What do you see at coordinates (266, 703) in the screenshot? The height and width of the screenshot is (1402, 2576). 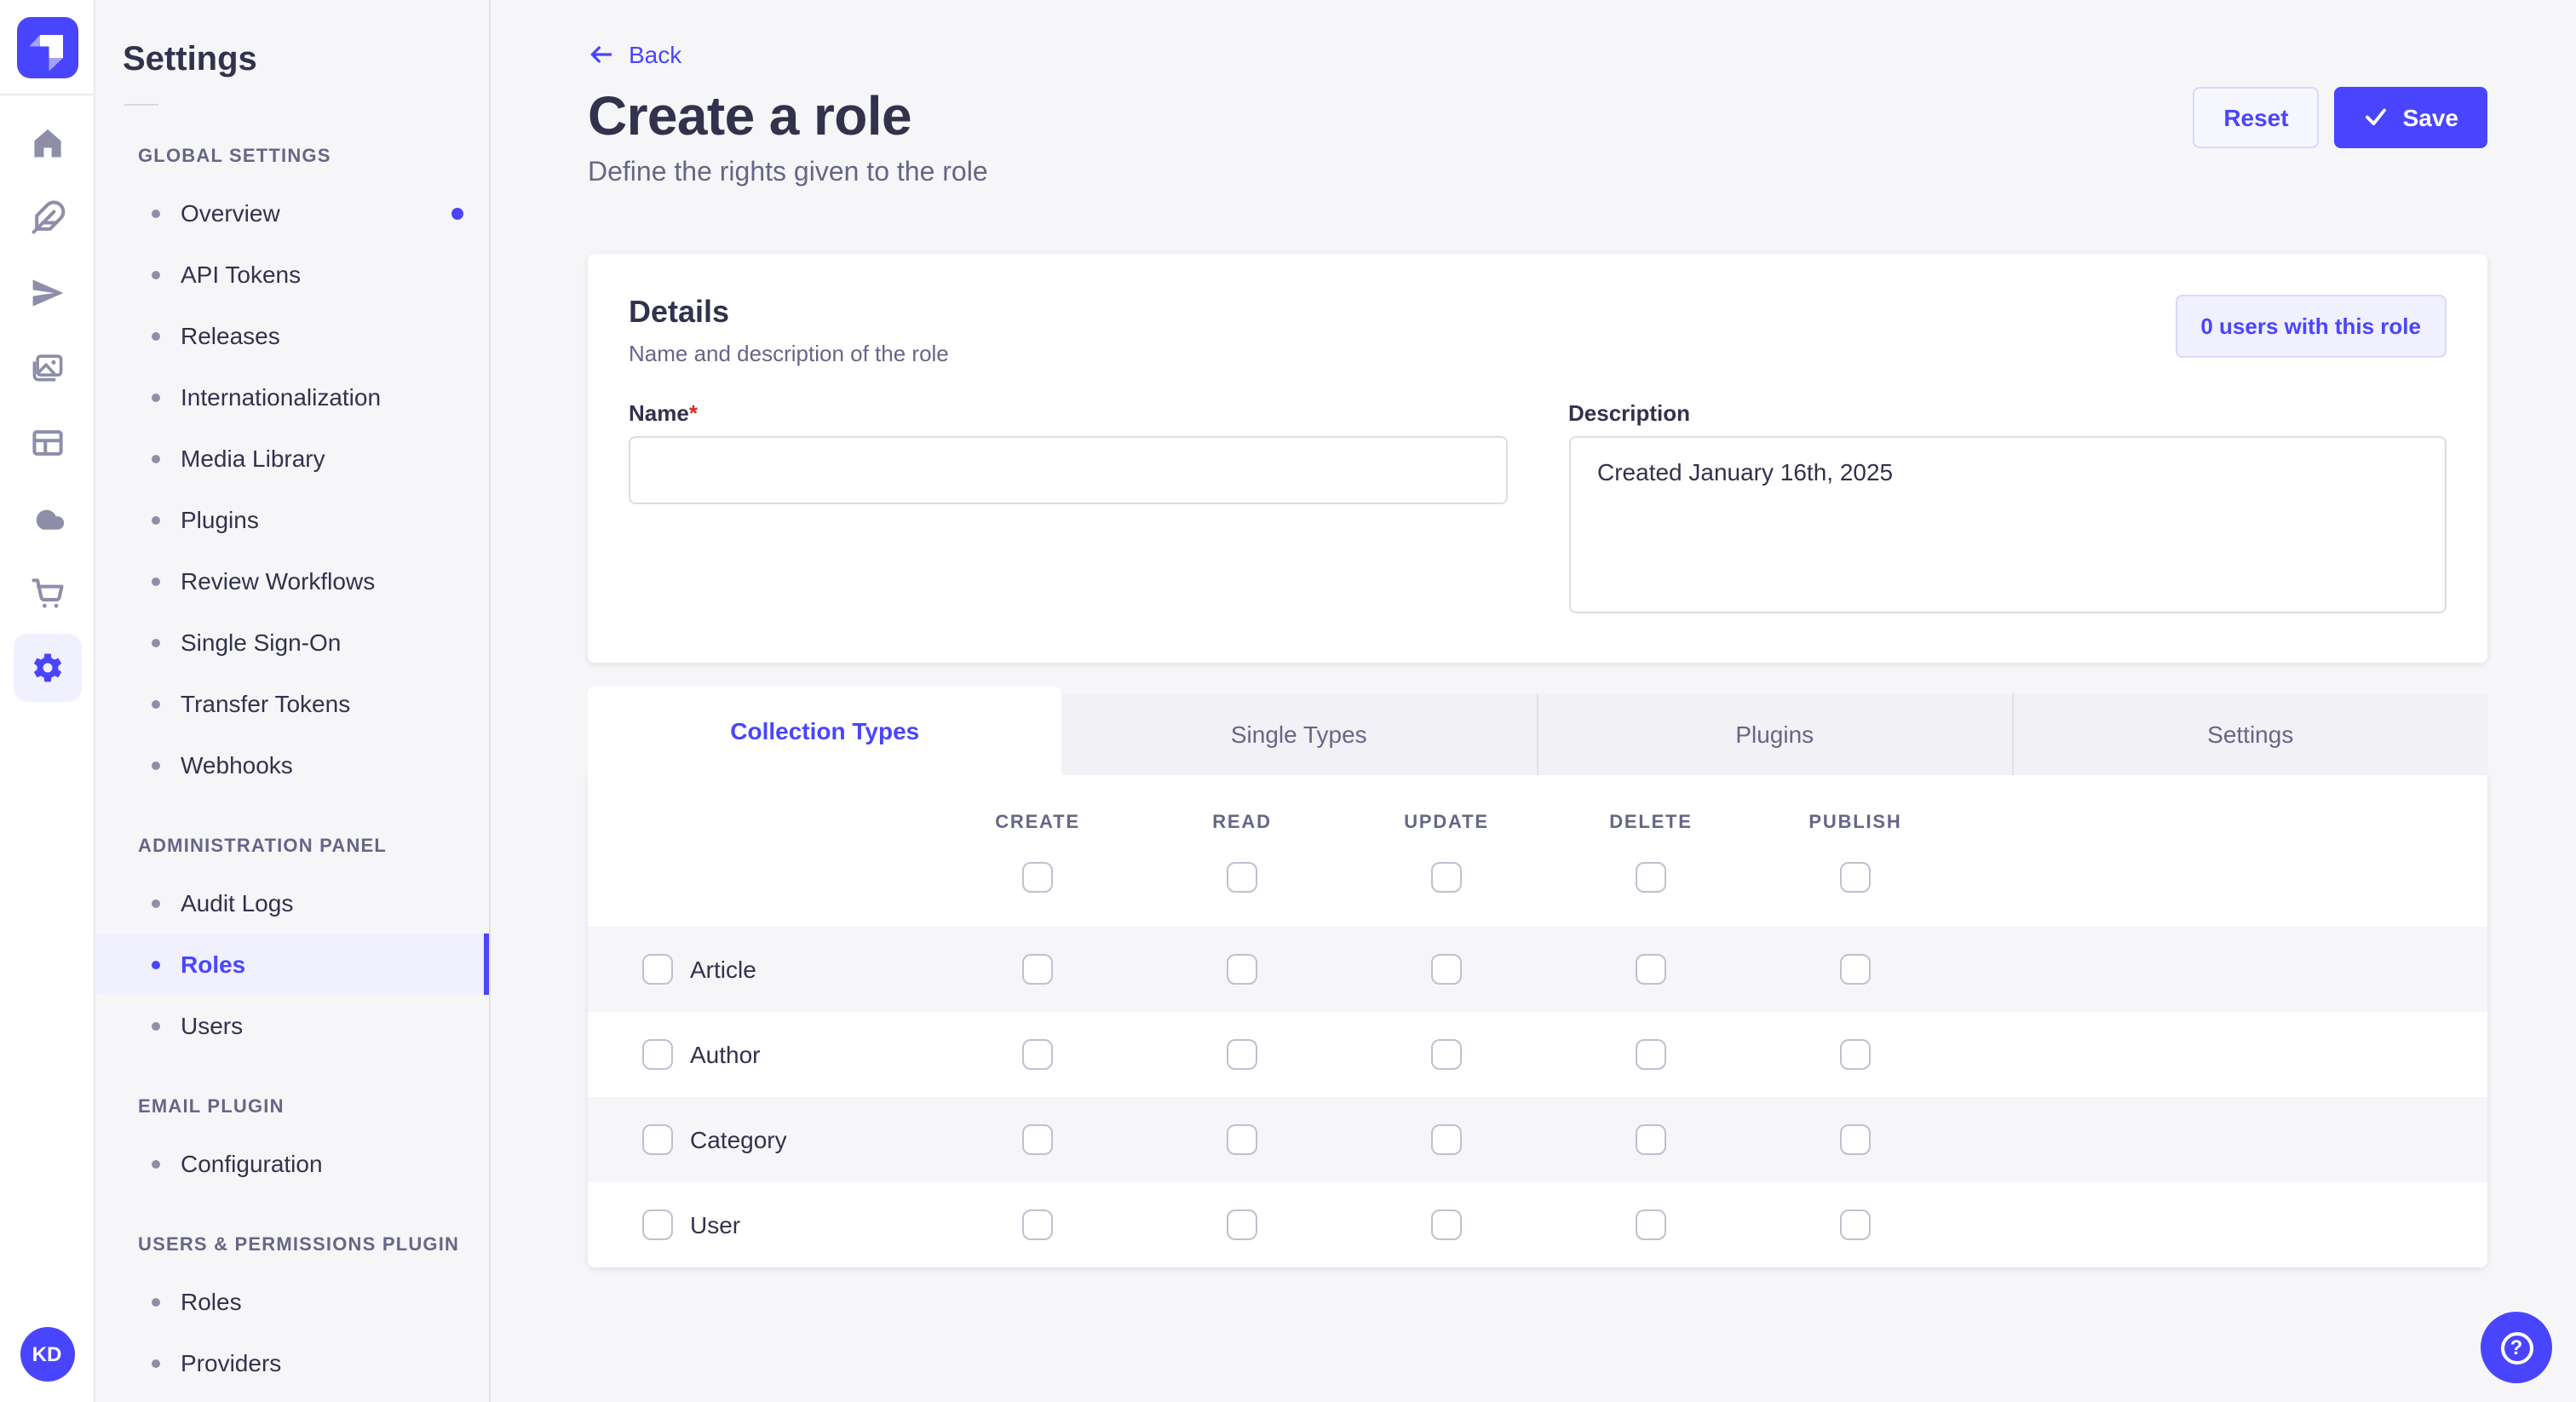 I see `sidebar-item-label: Transfer Tokens` at bounding box center [266, 703].